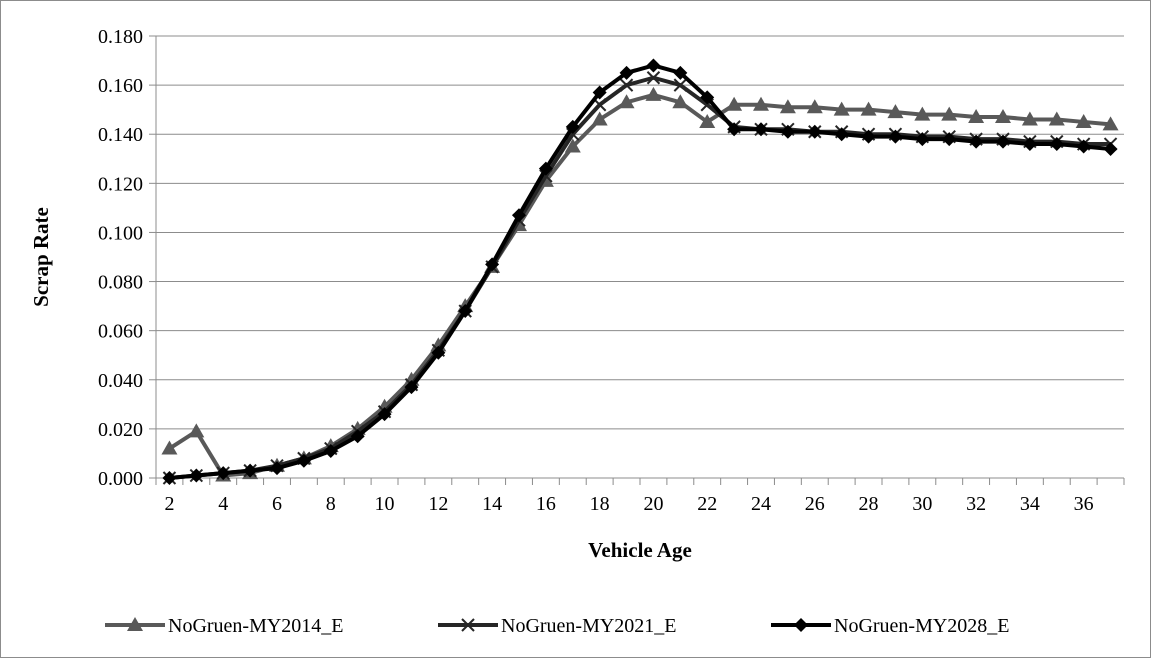  Describe the element at coordinates (492, 504) in the screenshot. I see `x-tick-label: 14` at that location.